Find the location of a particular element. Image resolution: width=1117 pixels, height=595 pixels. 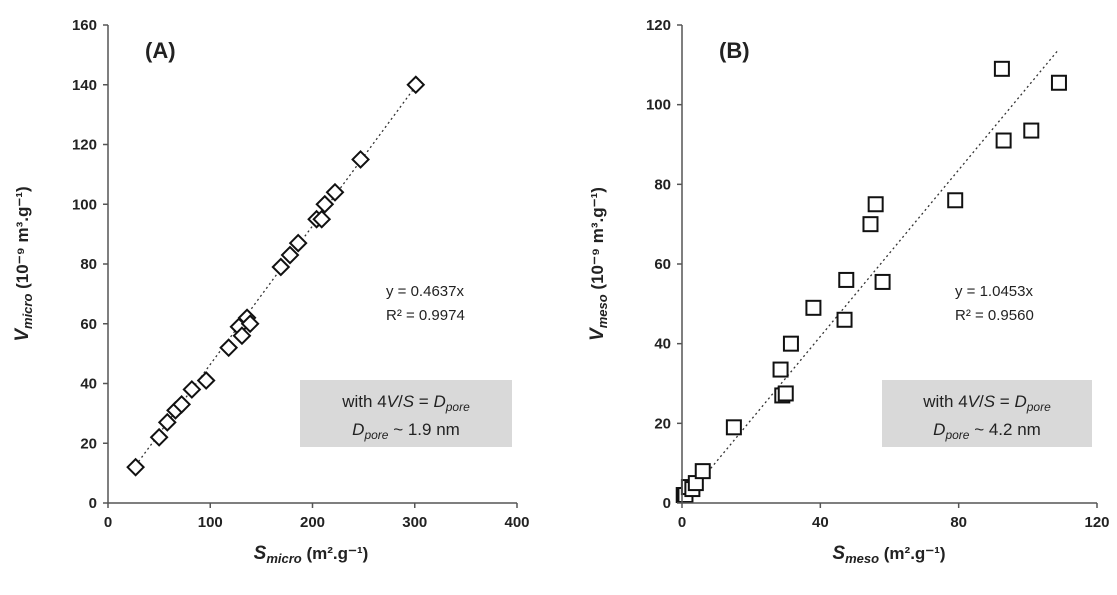

panel-a-label: (A) is located at coordinates (160, 50).